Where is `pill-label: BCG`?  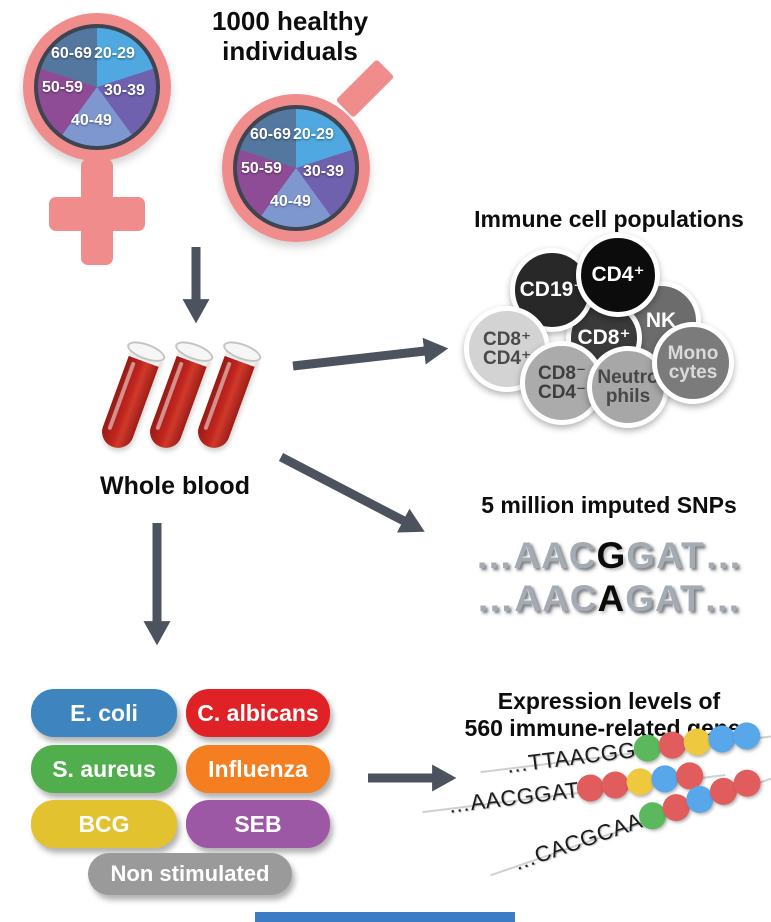
pill-label: BCG is located at coordinates (104, 823).